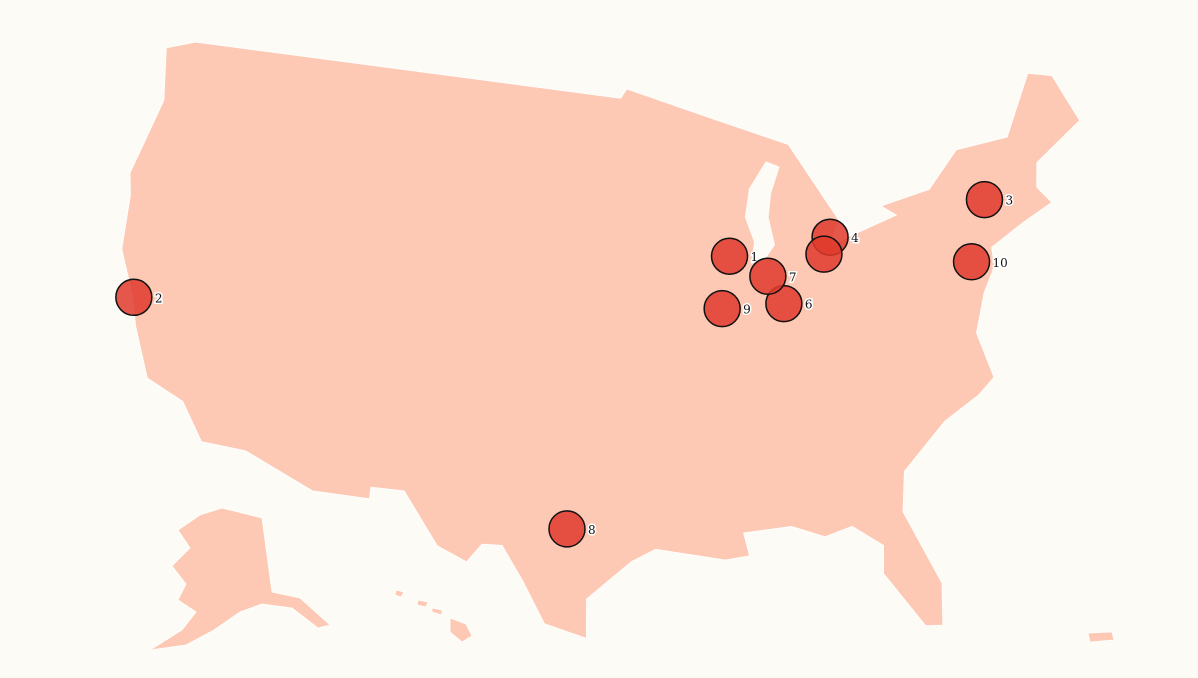 Image resolution: width=1198 pixels, height=678 pixels. I want to click on marker-label: 6, so click(809, 305).